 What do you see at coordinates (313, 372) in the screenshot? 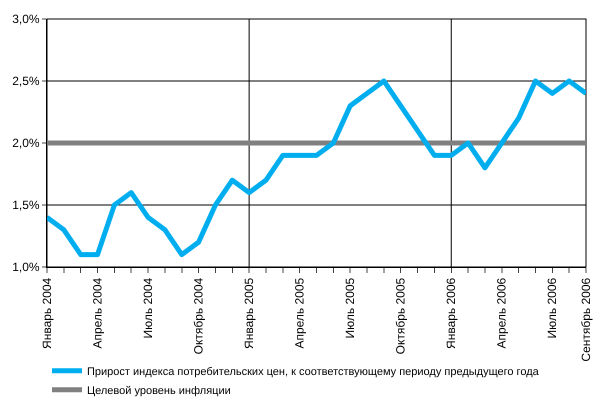
I see `legend-label: Прирост индекса потребительских цен, к соответствующему периоду предыдущего года` at bounding box center [313, 372].